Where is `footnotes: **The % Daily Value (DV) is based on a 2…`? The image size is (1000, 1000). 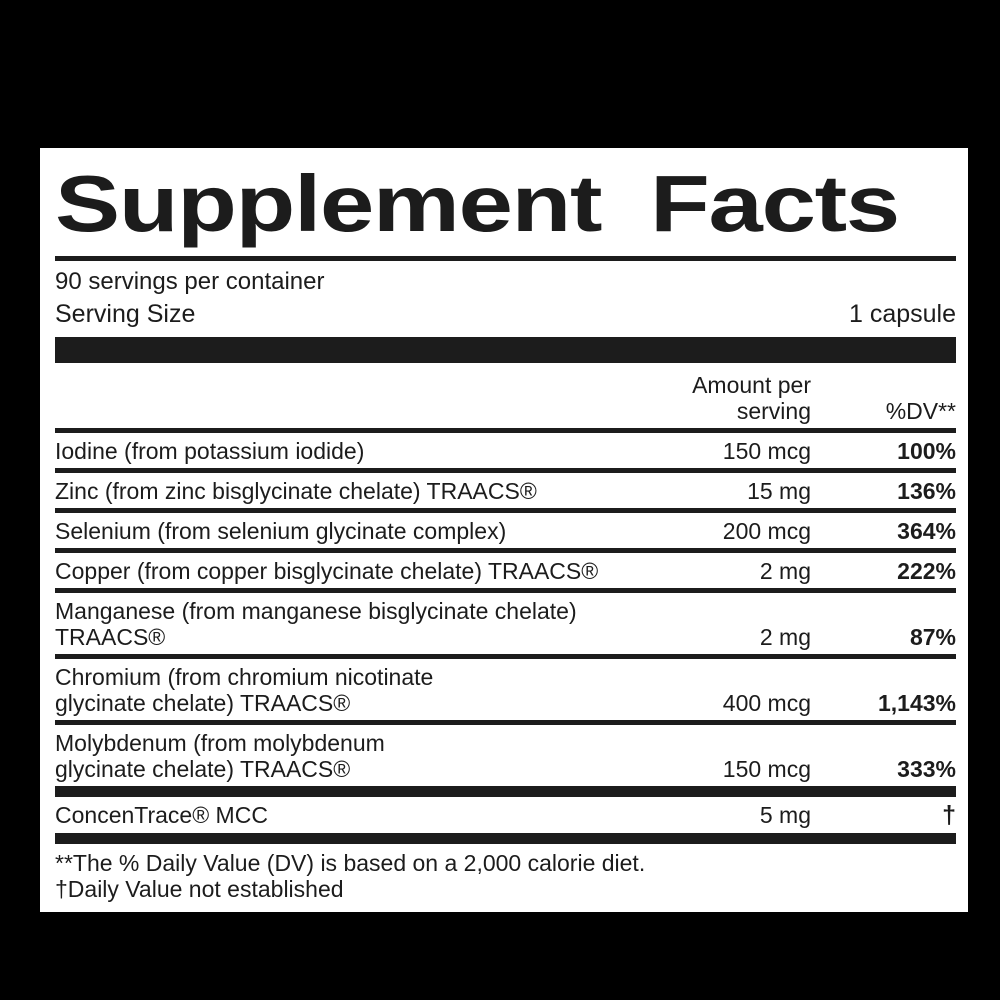
footnotes: **The % Daily Value (DV) is based on a 2… is located at coordinates (505, 877).